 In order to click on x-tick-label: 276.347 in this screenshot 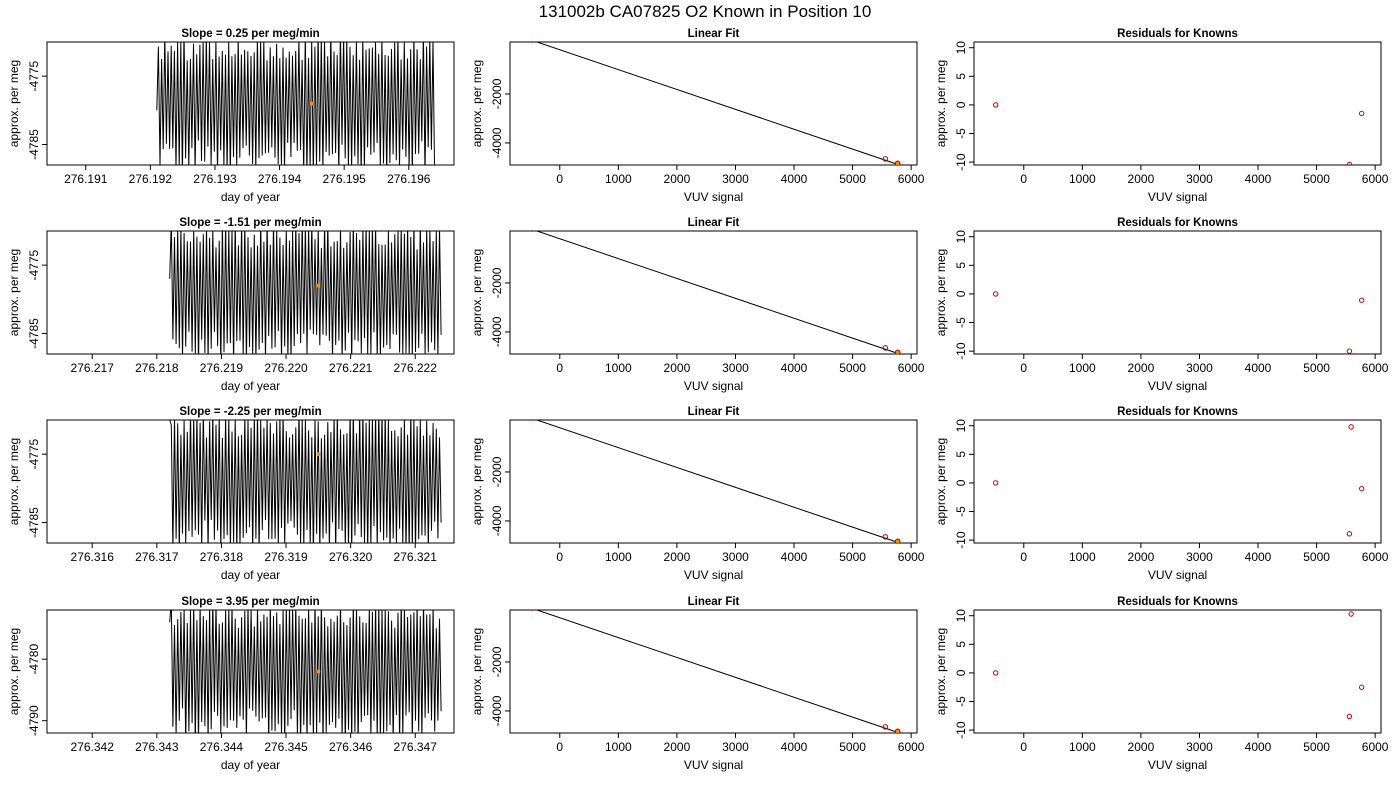, I will do `click(416, 747)`.